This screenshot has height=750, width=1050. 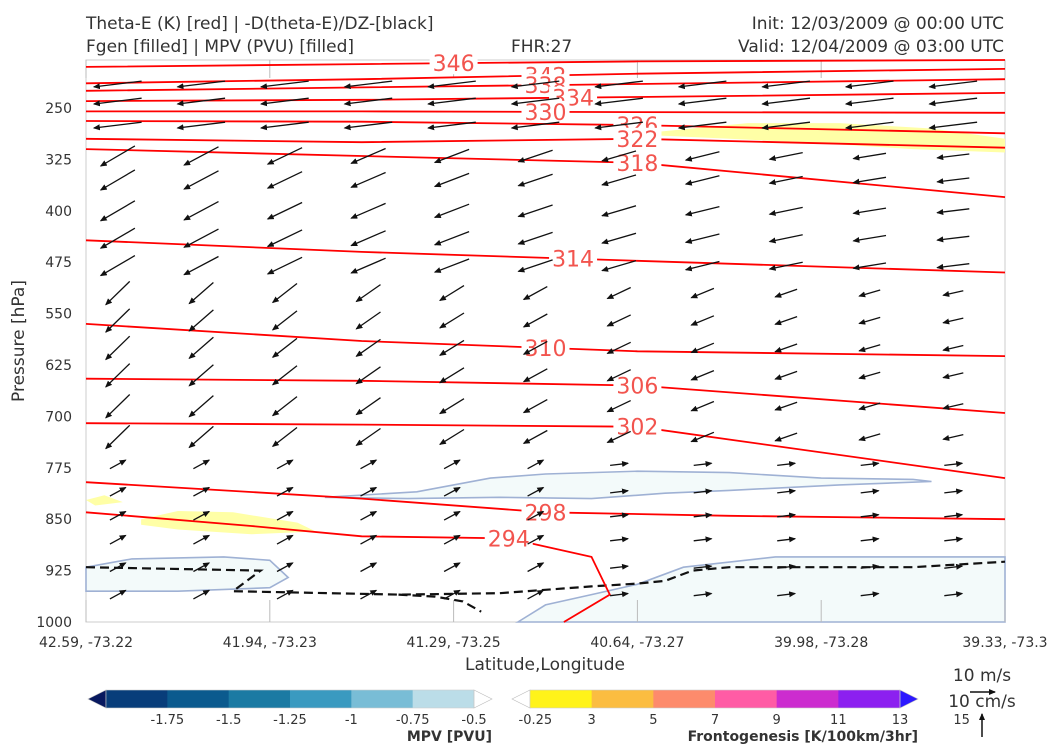 What do you see at coordinates (454, 643) in the screenshot?
I see `x-tick-label: 41.29, -73.25` at bounding box center [454, 643].